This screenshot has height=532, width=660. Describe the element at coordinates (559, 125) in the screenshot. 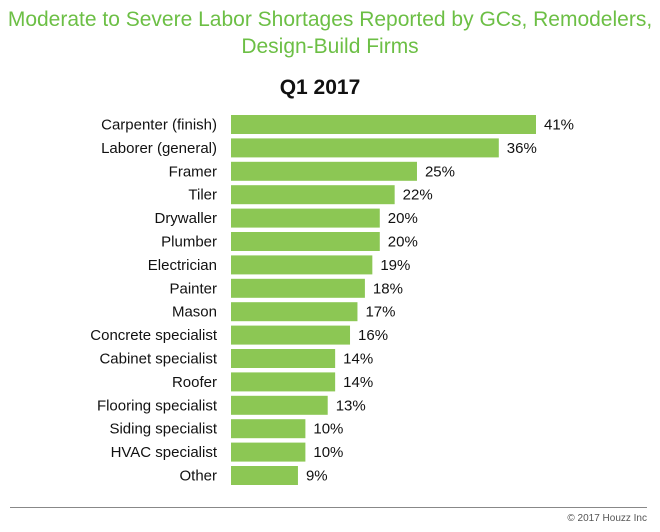

I see `data-label: 41%` at that location.